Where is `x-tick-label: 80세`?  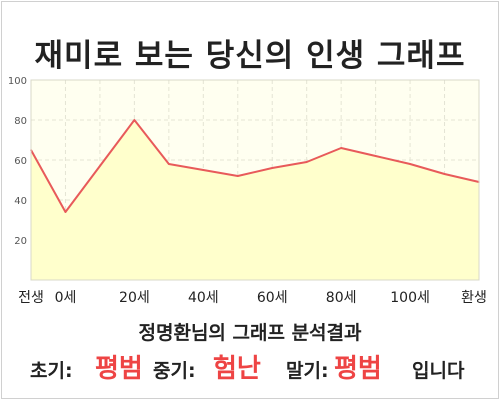
x-tick-label: 80세 is located at coordinates (341, 298).